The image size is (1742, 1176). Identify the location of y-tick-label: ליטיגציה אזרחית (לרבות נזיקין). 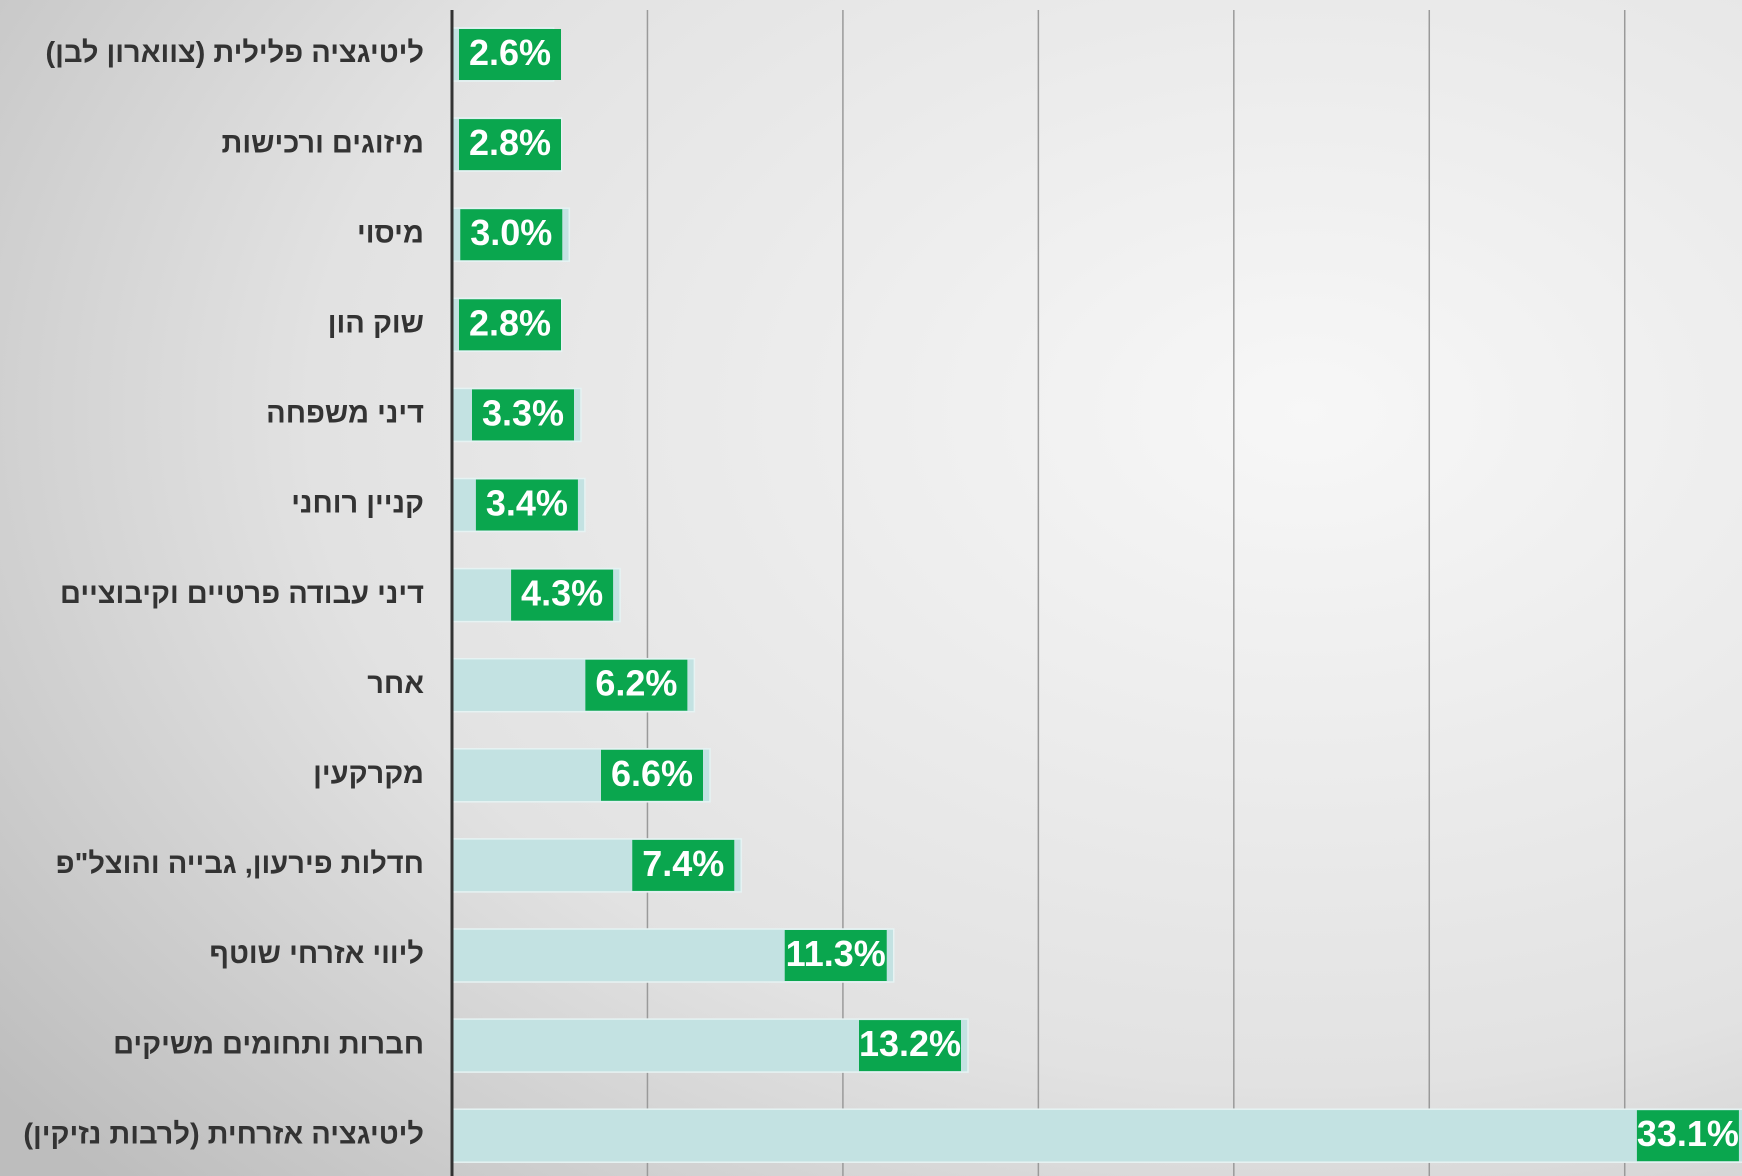
(223, 1134).